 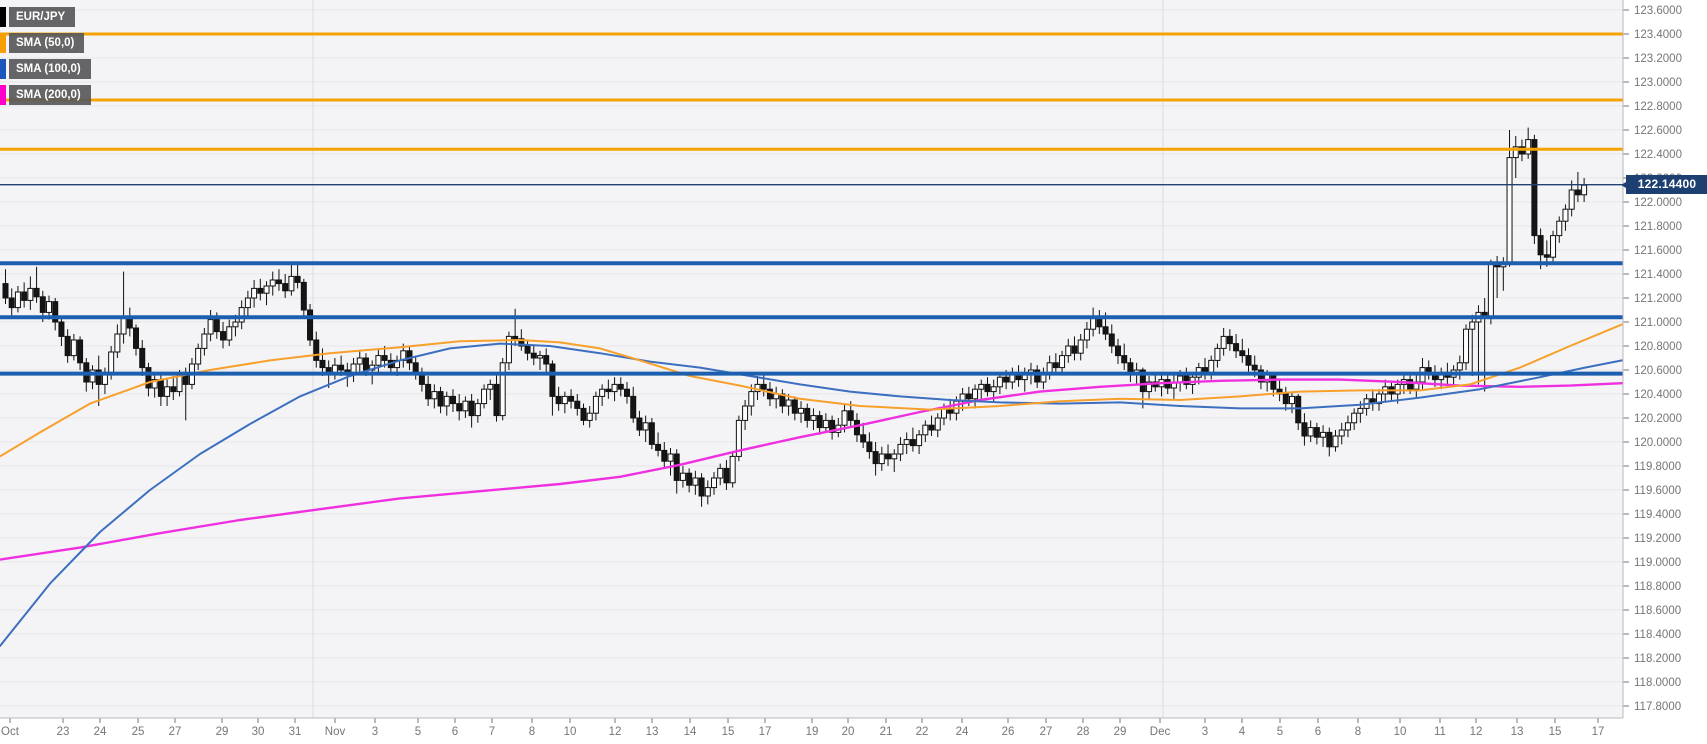 What do you see at coordinates (100, 732) in the screenshot?
I see `x-tick-label: 24` at bounding box center [100, 732].